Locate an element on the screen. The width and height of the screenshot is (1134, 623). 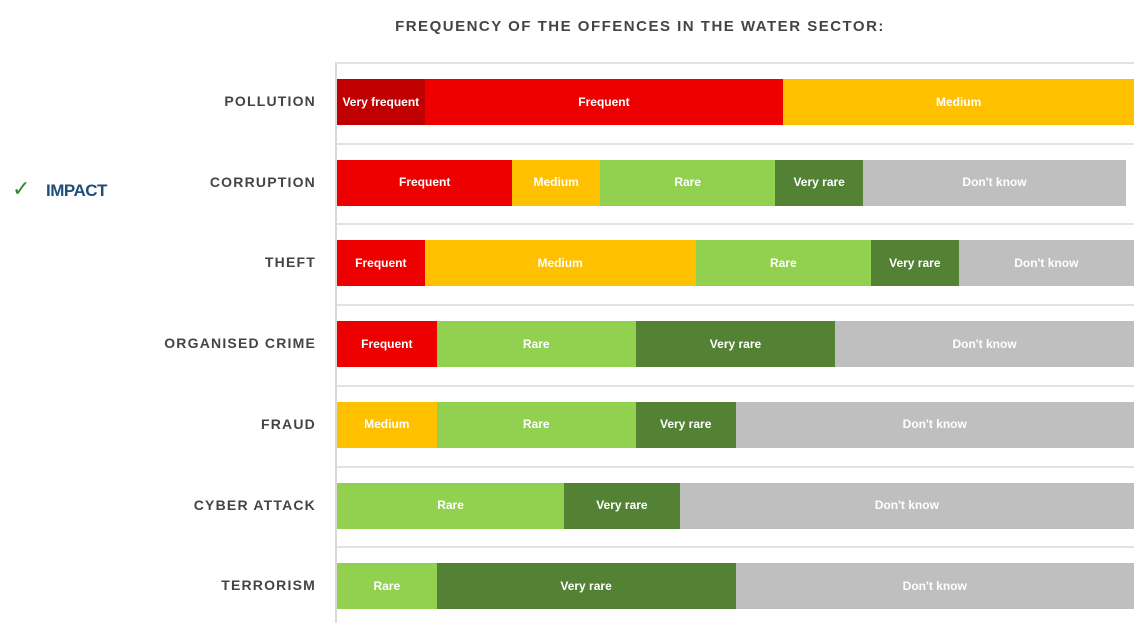
axis-line is located at coordinates (336, 342).